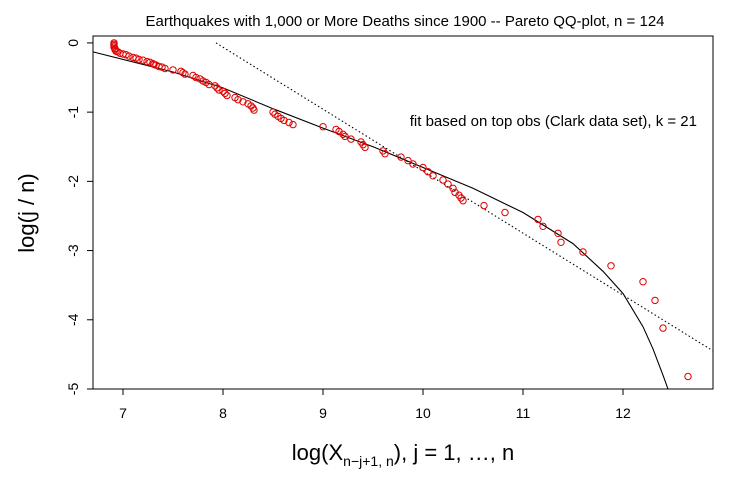 This screenshot has height=486, width=750. Describe the element at coordinates (223, 413) in the screenshot. I see `x-tick-label: 8` at that location.